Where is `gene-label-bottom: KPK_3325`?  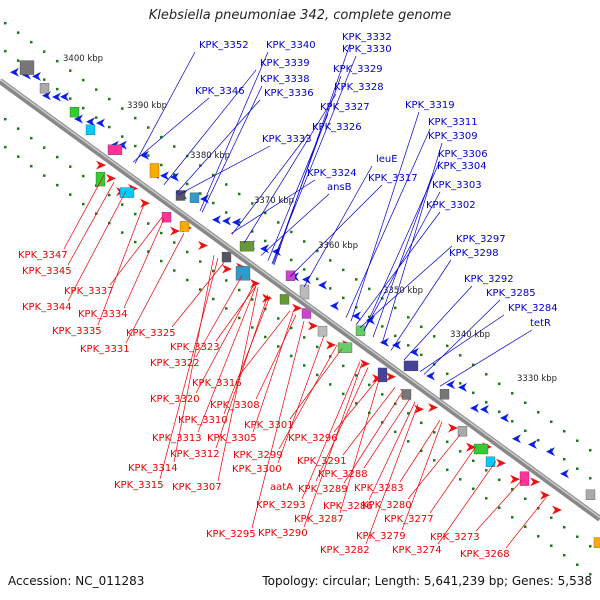 gene-label-bottom: KPK_3325 is located at coordinates (151, 333).